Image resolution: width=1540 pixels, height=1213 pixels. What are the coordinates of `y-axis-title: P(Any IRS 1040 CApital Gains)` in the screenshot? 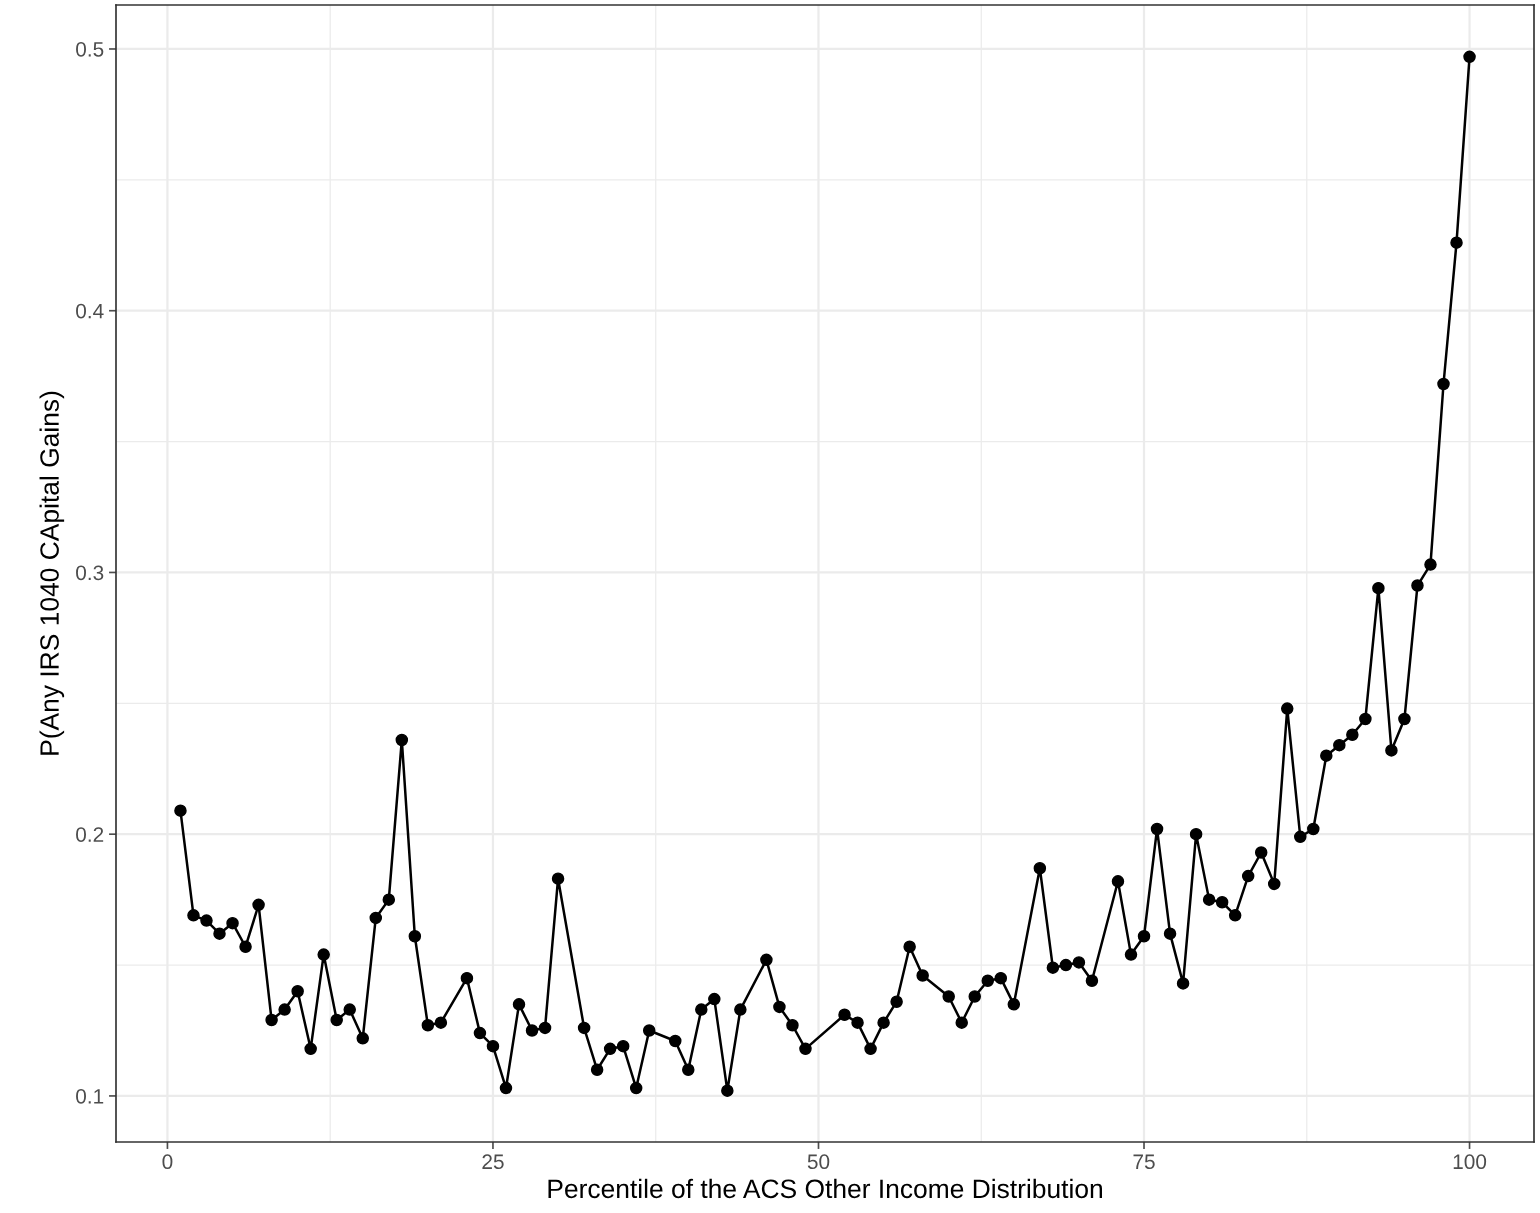 It's located at (52, 573).